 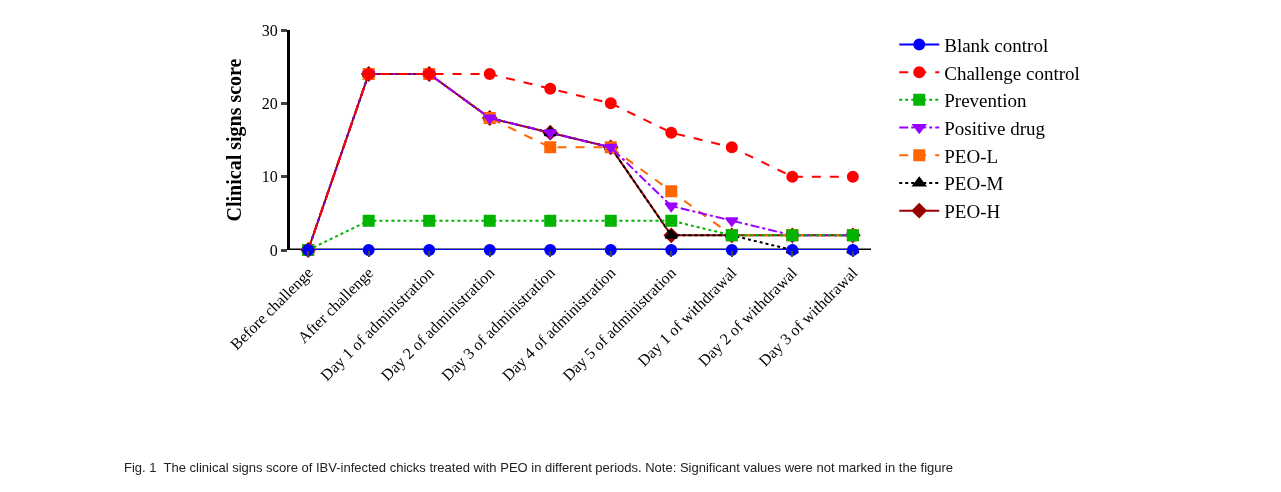 I want to click on legend-label: PEO-H, so click(x=972, y=212).